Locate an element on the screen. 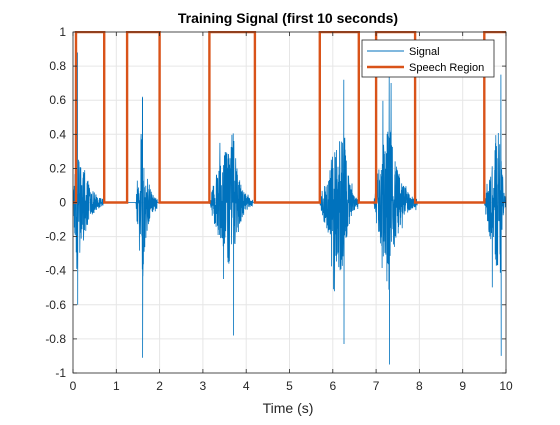 This screenshot has height=425, width=560. x-tick-label: 3 is located at coordinates (203, 386).